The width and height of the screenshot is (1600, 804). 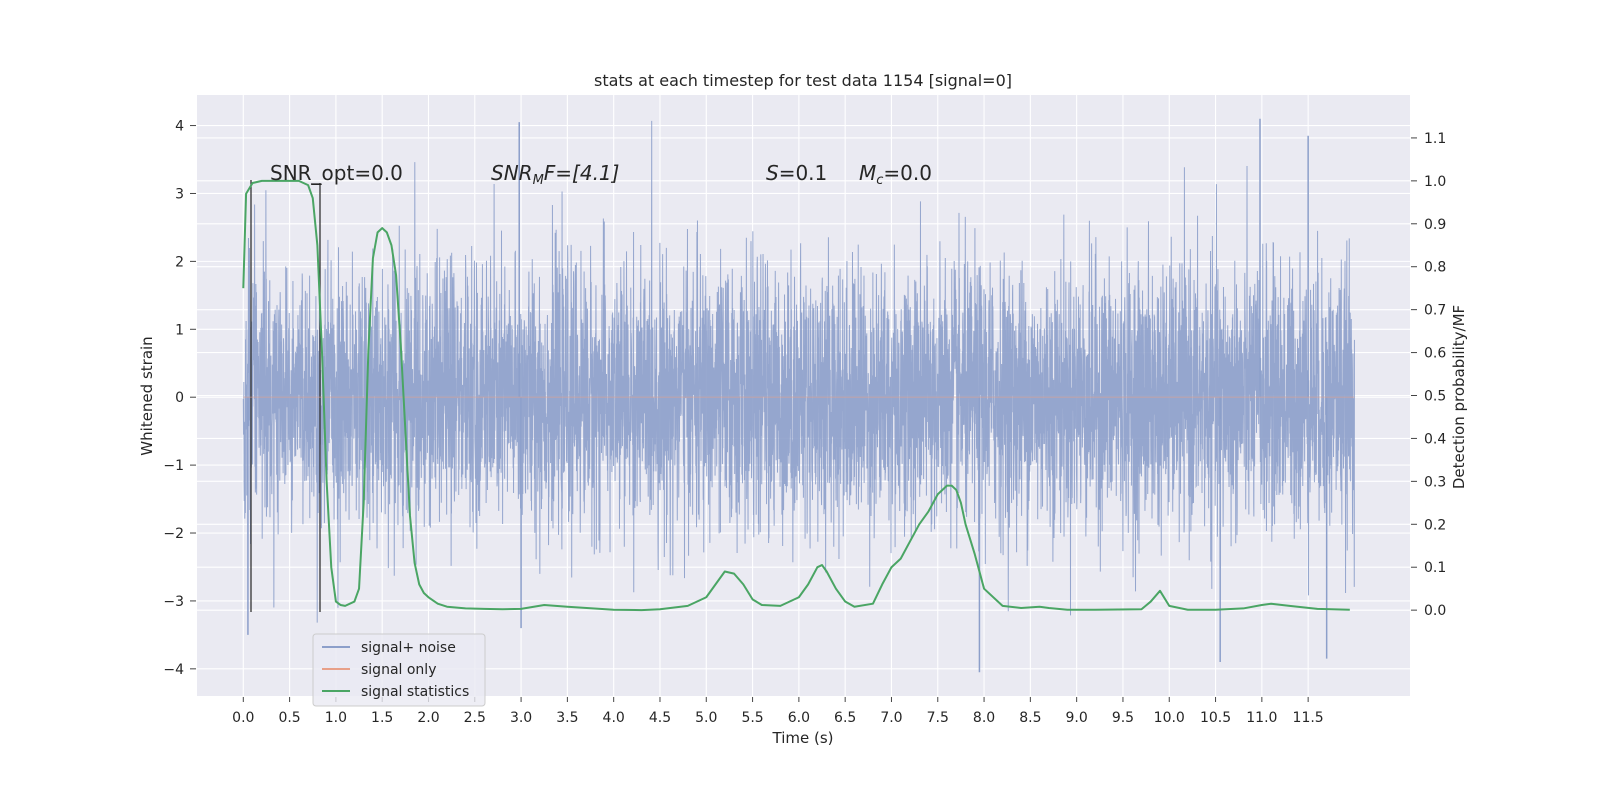 I want to click on x-tick-label: 9.0, so click(x=1077, y=718).